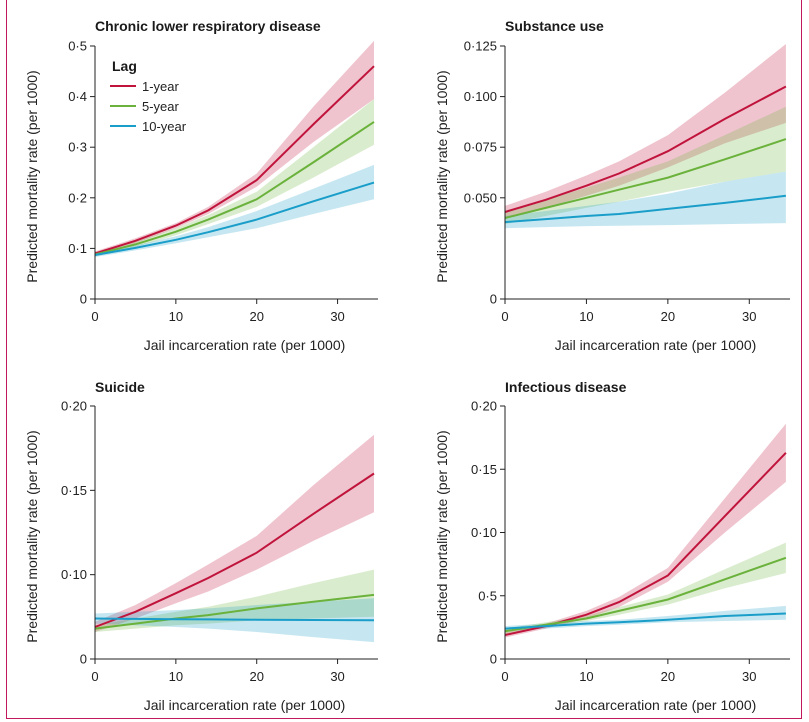  Describe the element at coordinates (480, 46) in the screenshot. I see `y-tick-label: 0·125` at that location.